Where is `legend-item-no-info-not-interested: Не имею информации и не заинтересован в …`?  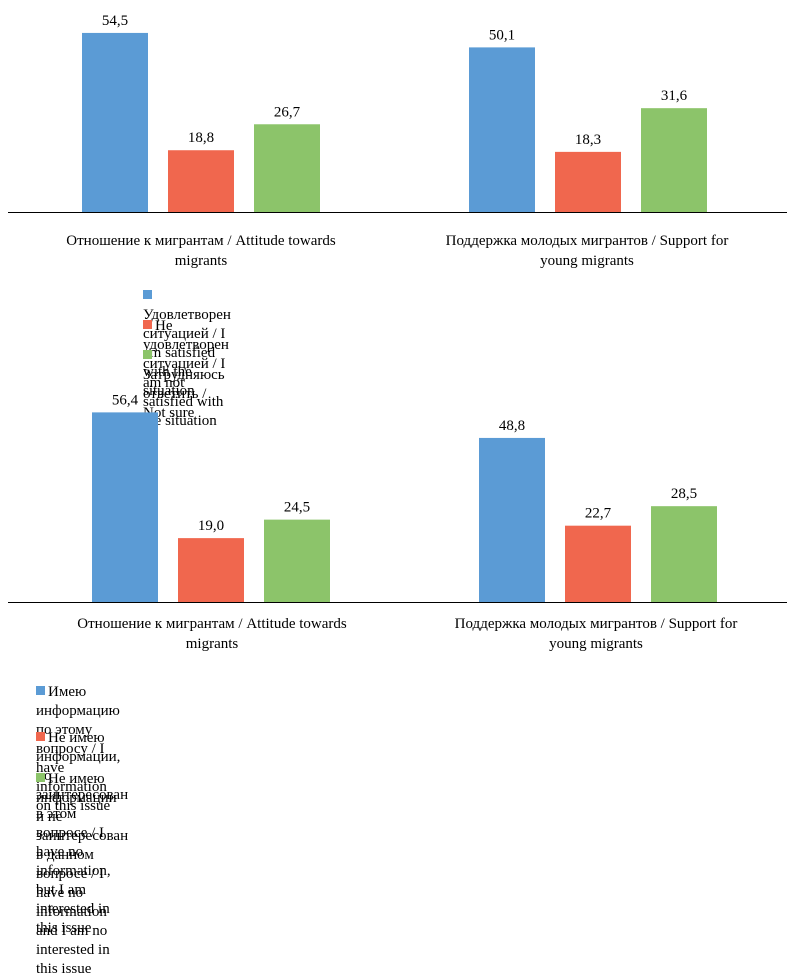 legend-item-no-info-not-interested: Не имею информации и не заинтересован в … is located at coordinates (82, 874).